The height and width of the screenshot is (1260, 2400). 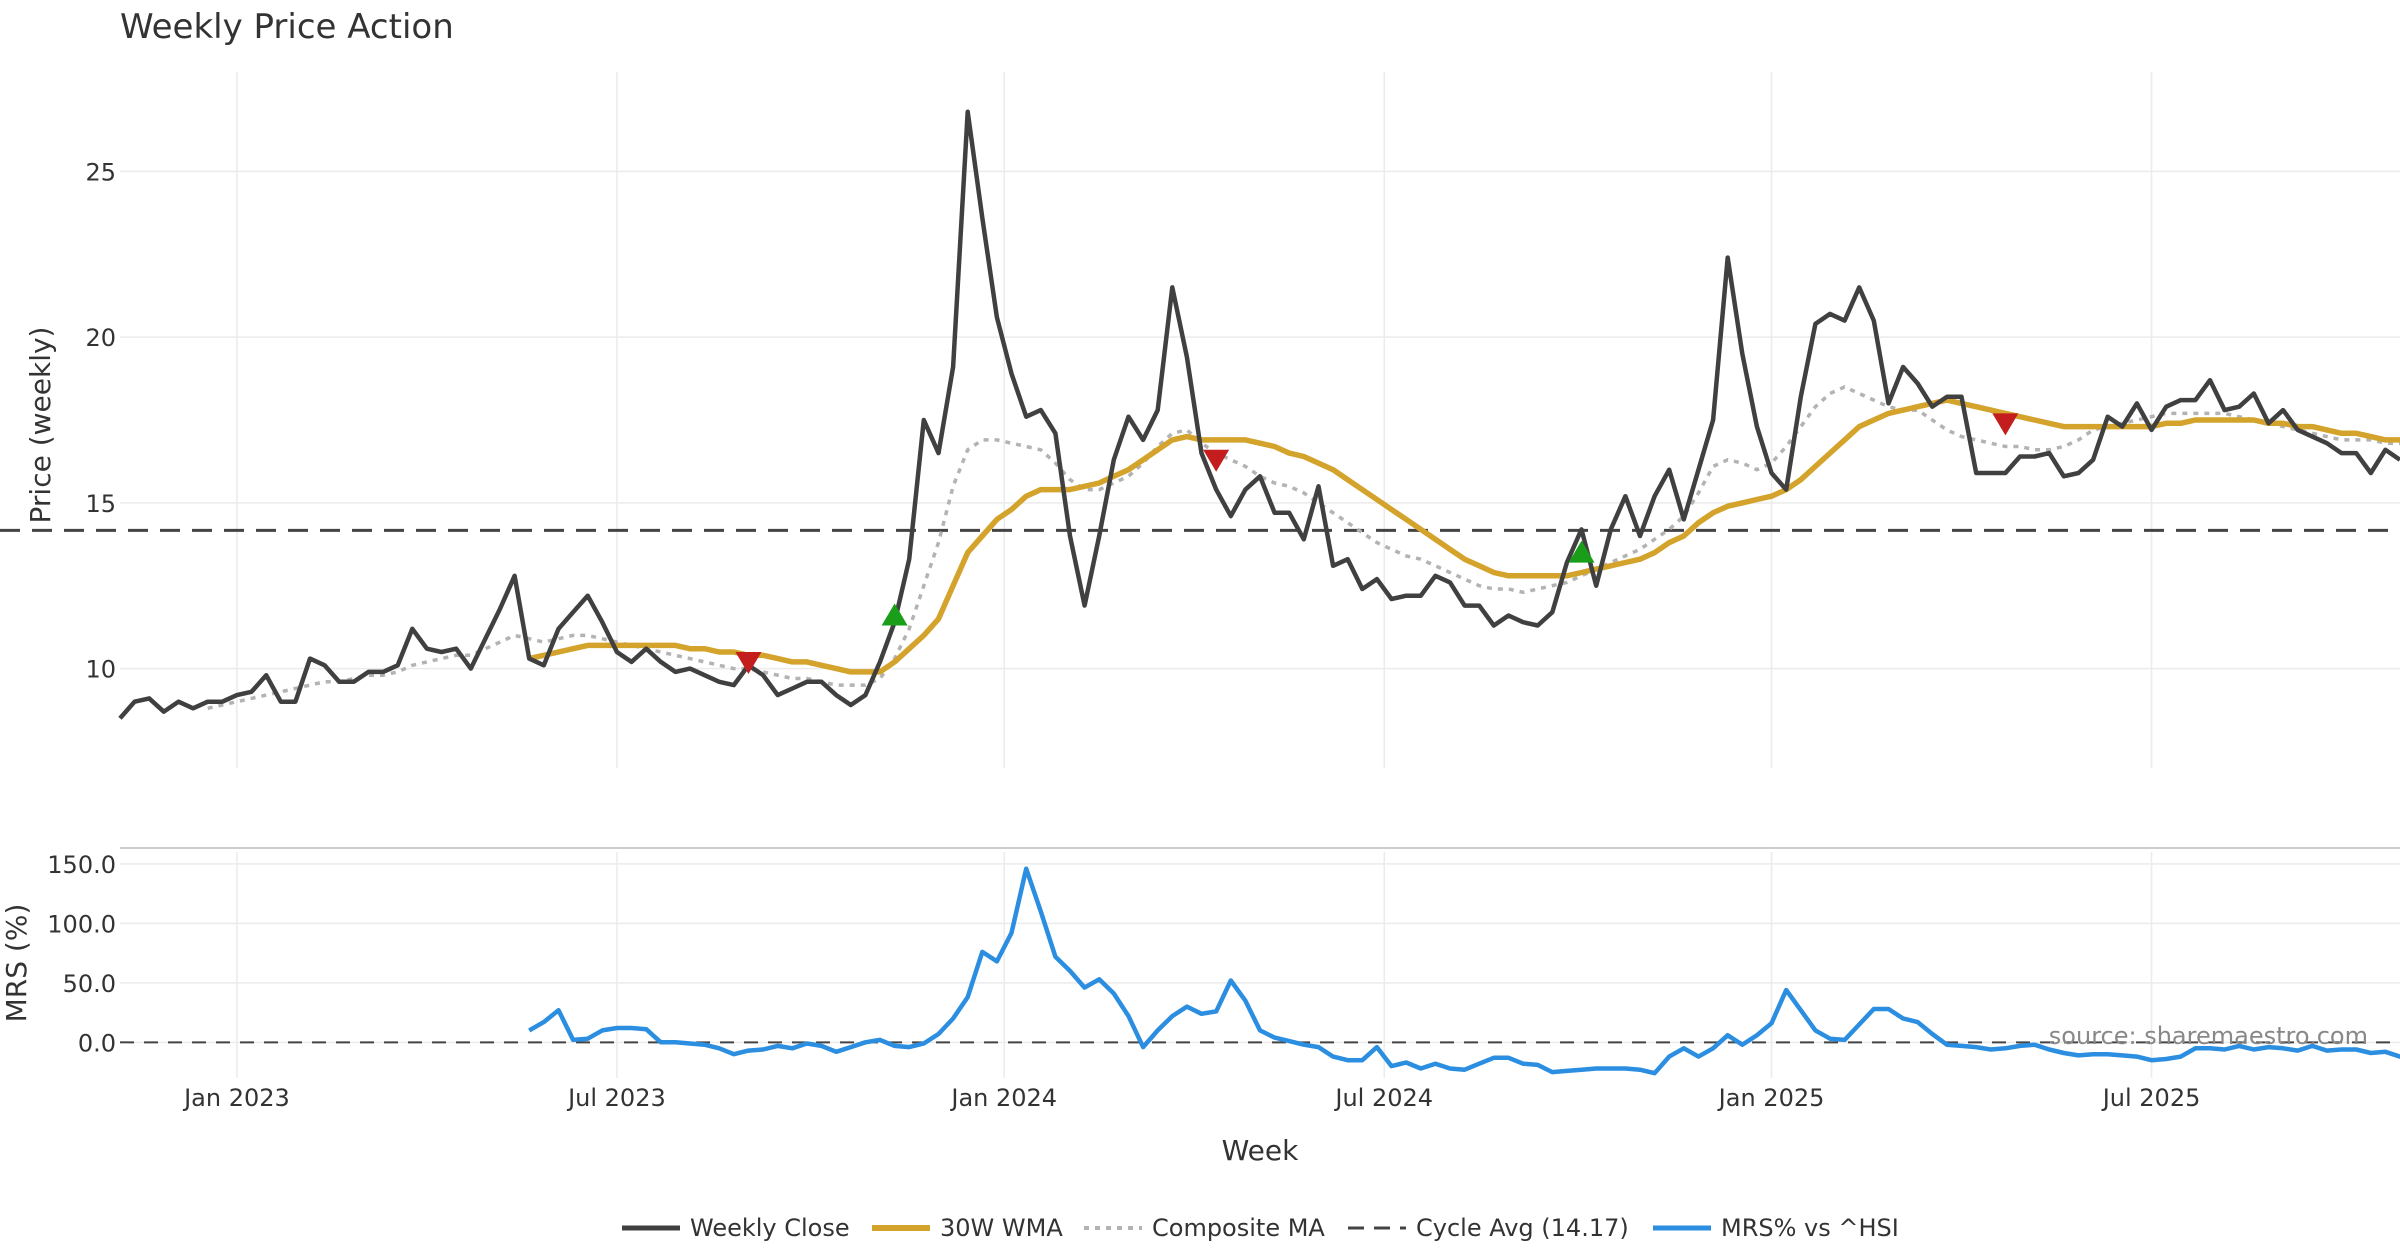 What do you see at coordinates (770, 1228) in the screenshot?
I see `legend-label: Weekly Close` at bounding box center [770, 1228].